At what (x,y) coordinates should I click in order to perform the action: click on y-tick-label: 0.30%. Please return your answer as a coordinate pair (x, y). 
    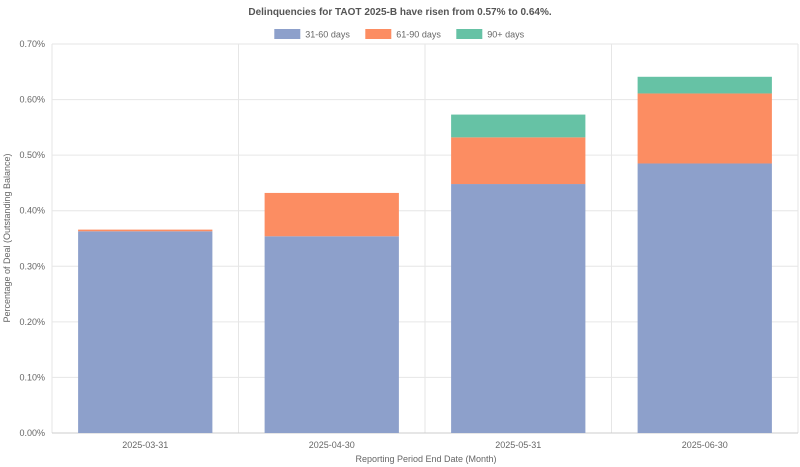
    Looking at the image, I should click on (32, 266).